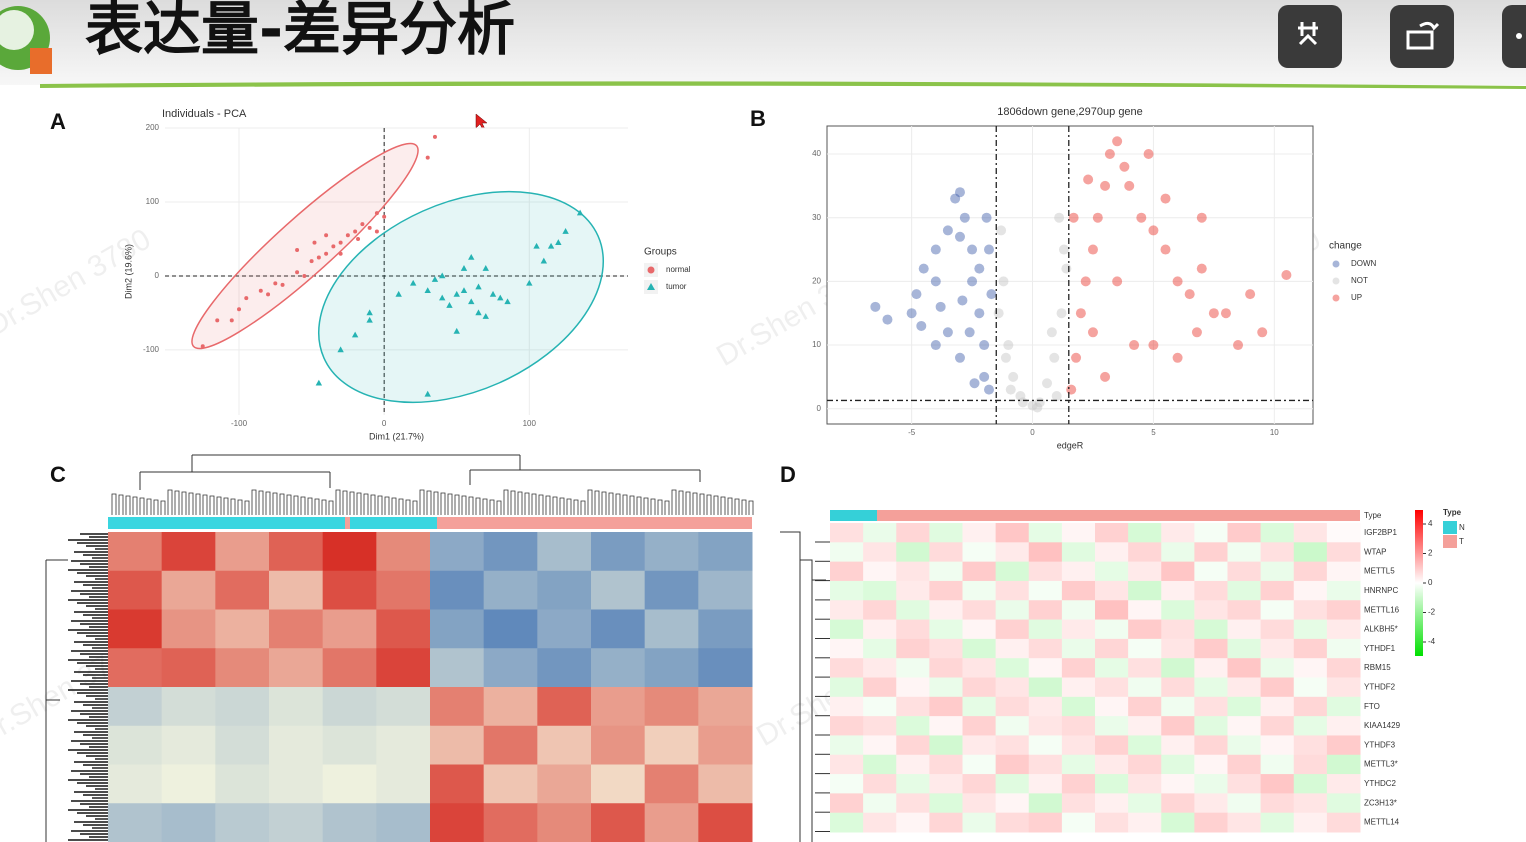 The height and width of the screenshot is (842, 1526). I want to click on x-axis-label: edgeR, so click(1070, 445).